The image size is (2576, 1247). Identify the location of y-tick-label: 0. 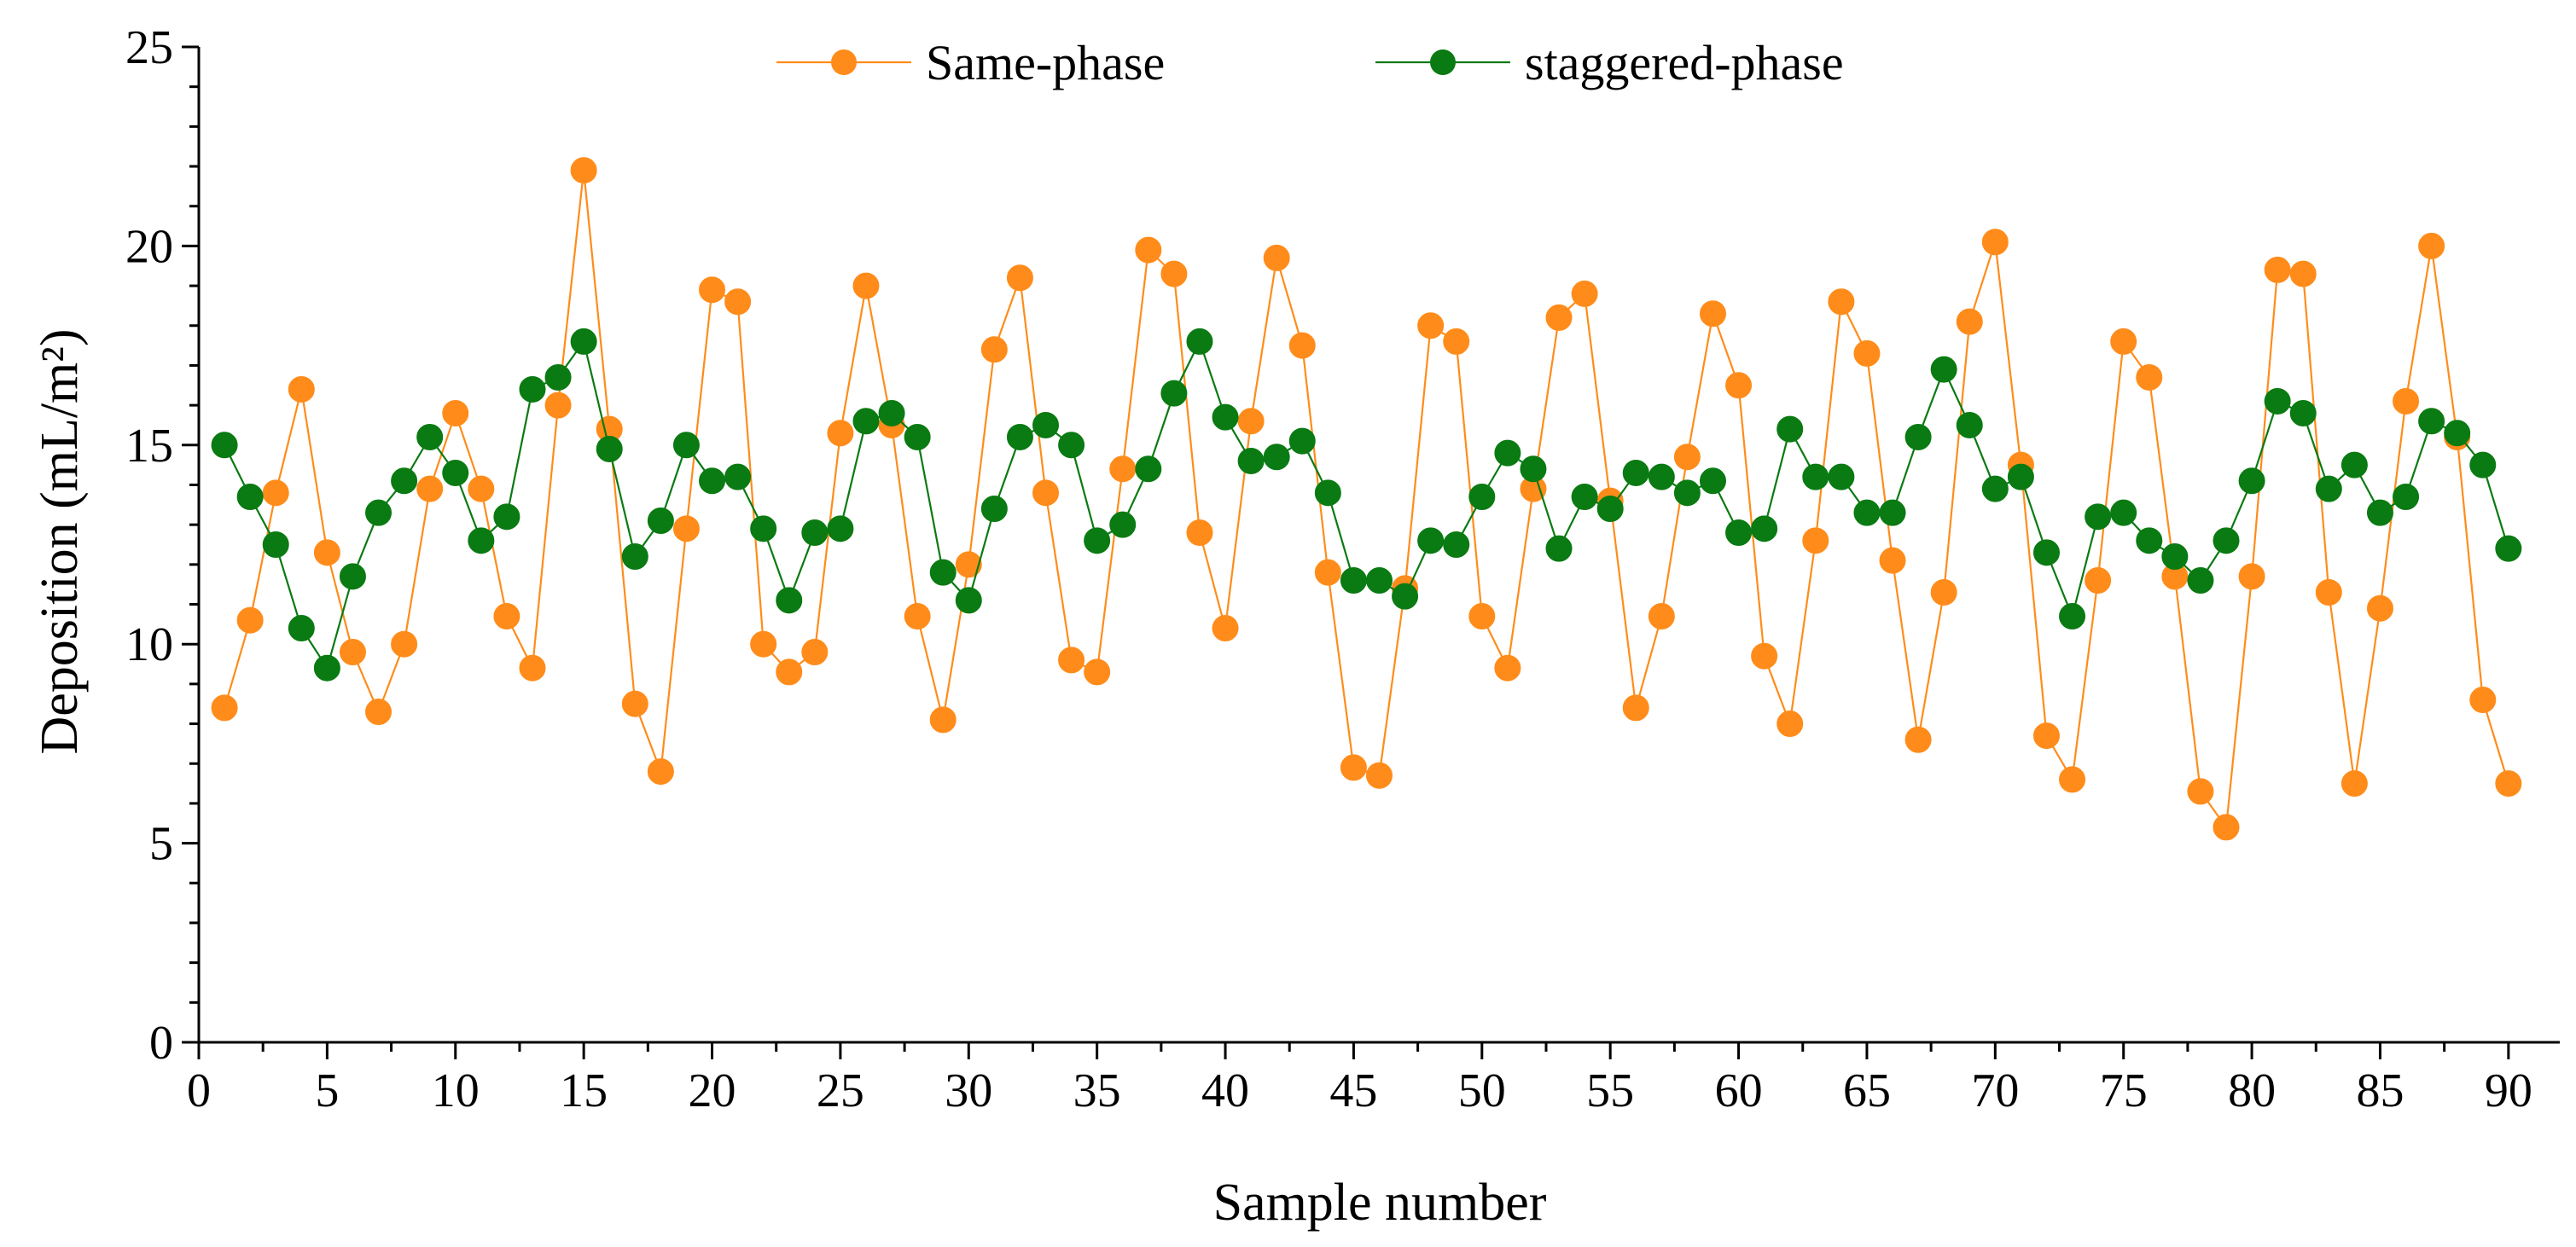
(161, 1043).